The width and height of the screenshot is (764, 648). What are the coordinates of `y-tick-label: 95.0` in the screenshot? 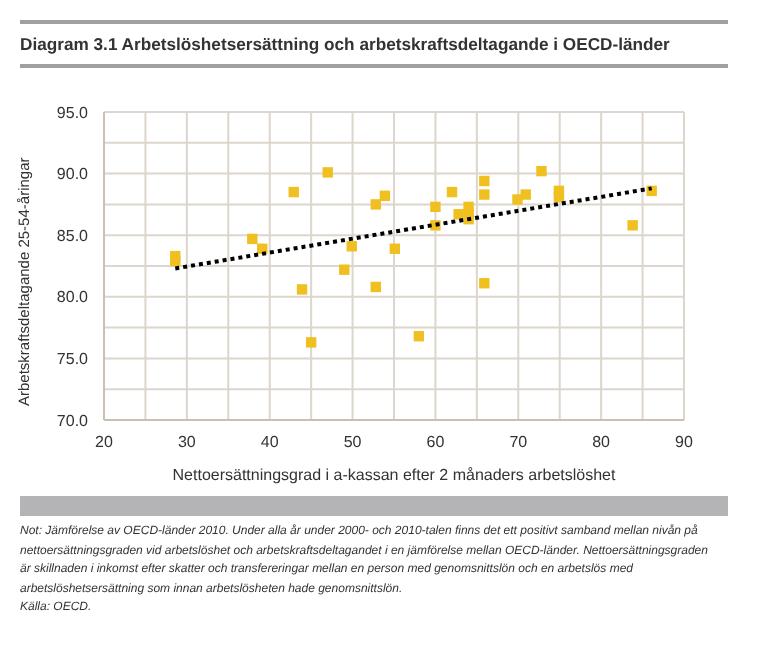 It's located at (73, 112).